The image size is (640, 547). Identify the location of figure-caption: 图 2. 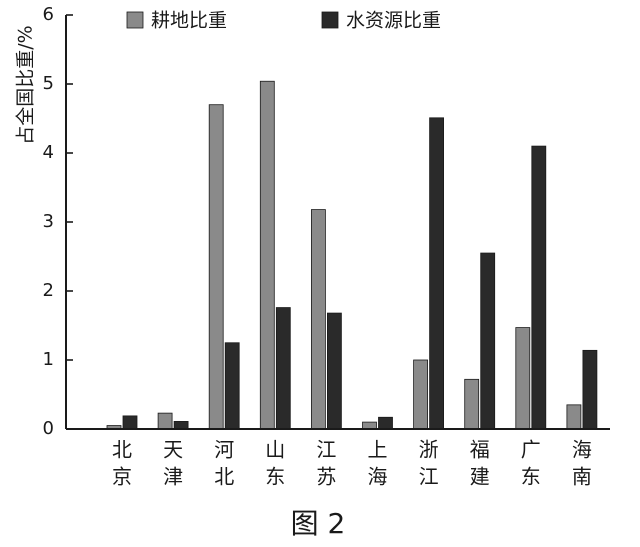
(318, 523).